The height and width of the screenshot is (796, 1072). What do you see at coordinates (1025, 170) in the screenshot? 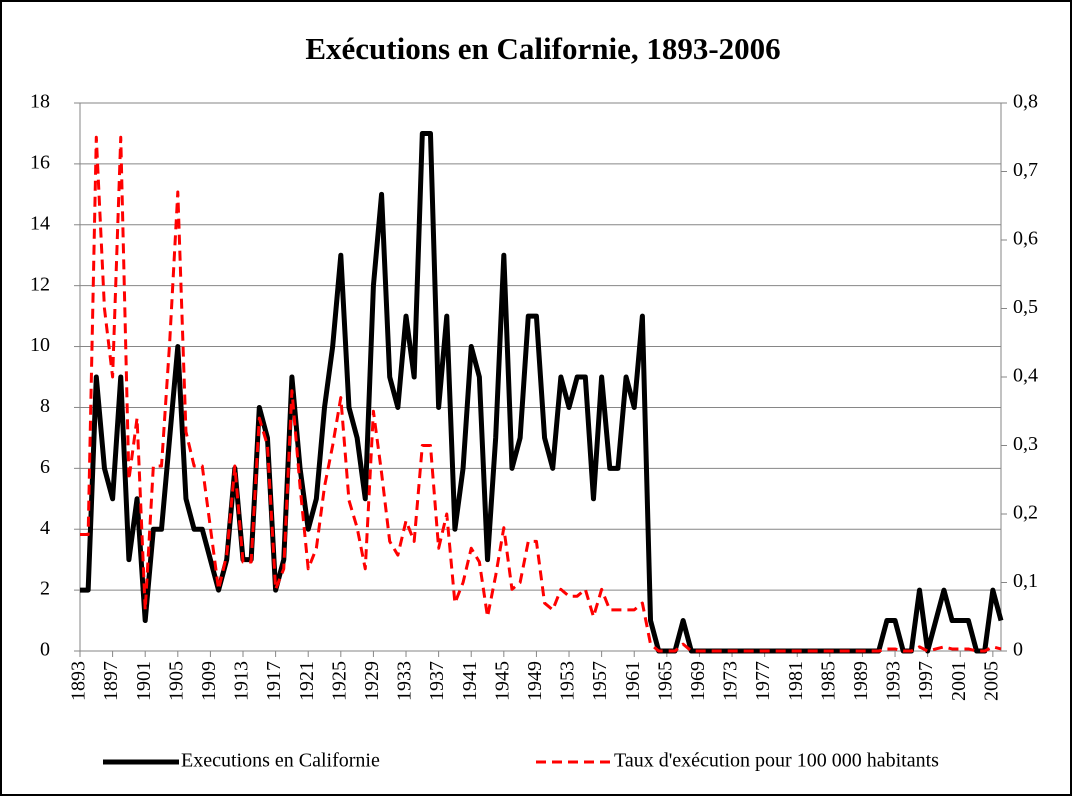
I see `y2-tick-label: 0,7` at bounding box center [1025, 170].